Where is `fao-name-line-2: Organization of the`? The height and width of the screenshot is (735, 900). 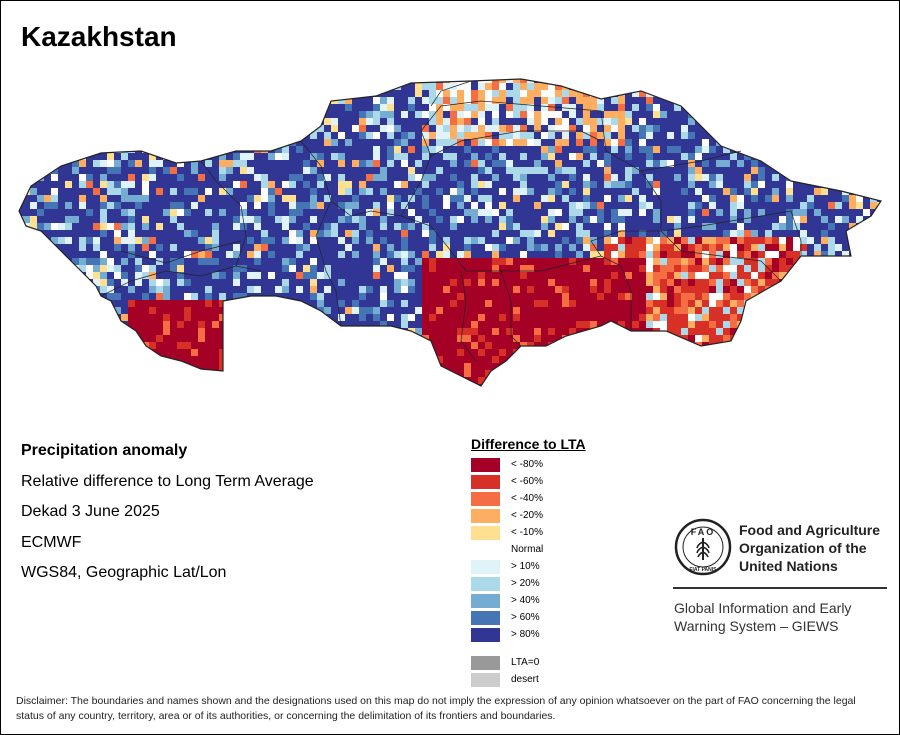
fao-name-line-2: Organization of the is located at coordinates (803, 548).